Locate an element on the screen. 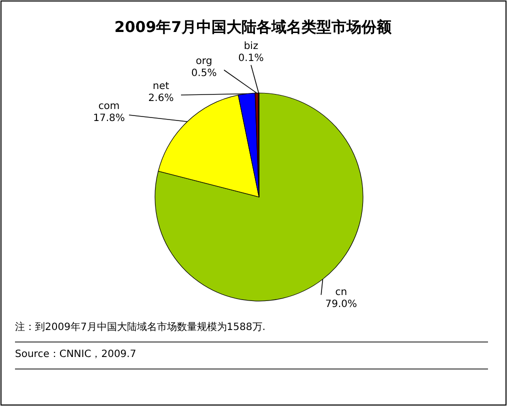  slice-label: biz is located at coordinates (251, 46).